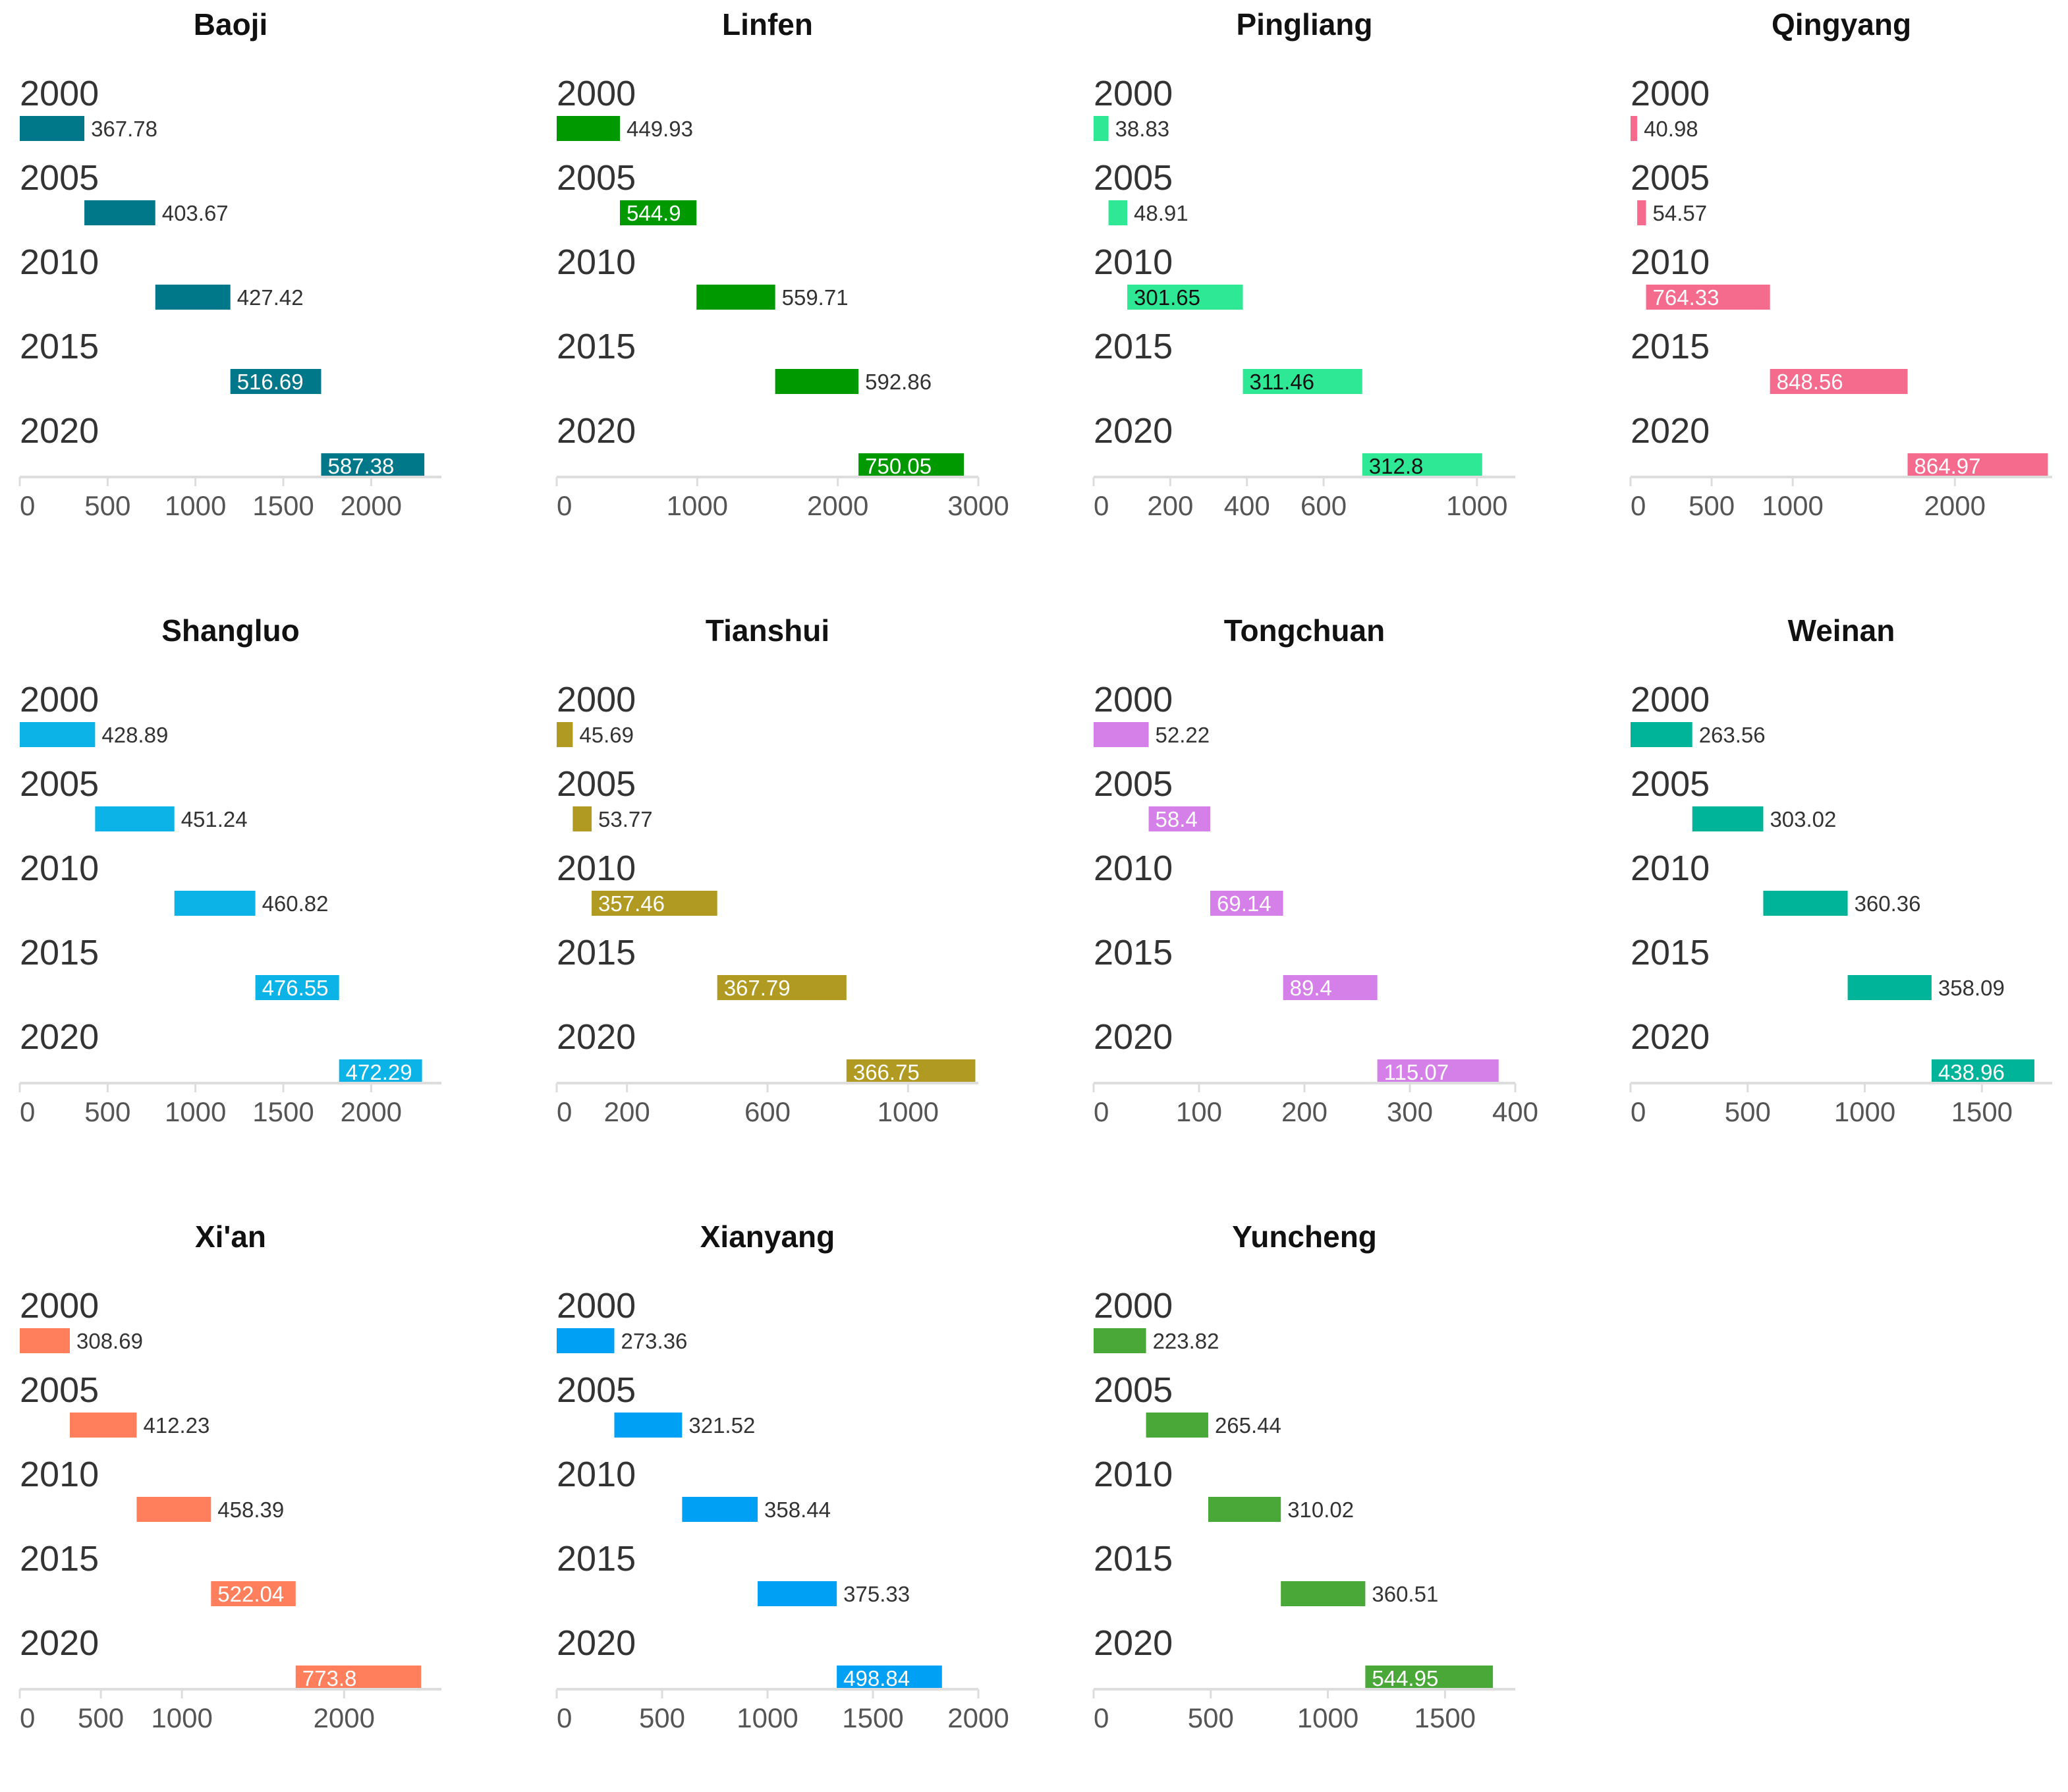 This screenshot has width=2068, height=1792. I want to click on value-label: 45.69, so click(606, 735).